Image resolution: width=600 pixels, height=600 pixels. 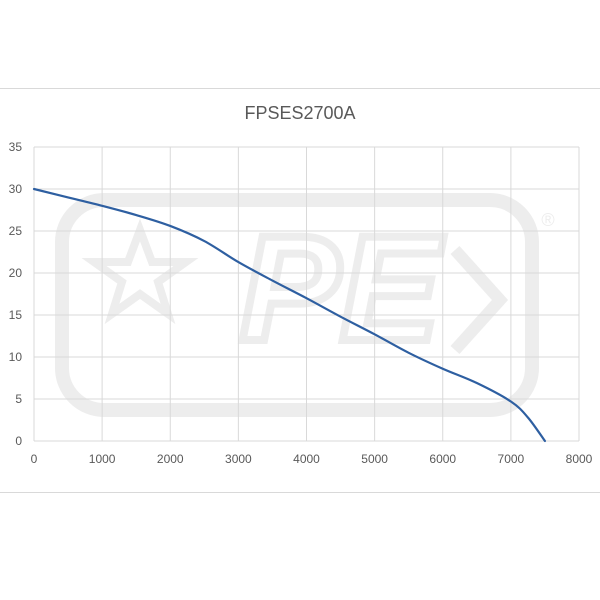 I want to click on x-tick-label-1: 1000, so click(x=102, y=459).